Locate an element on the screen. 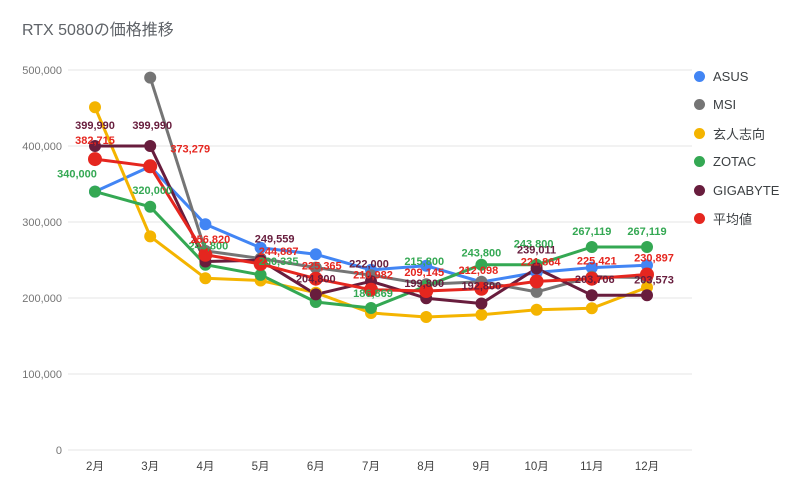 This screenshot has height=502, width=812. point-label-平均値: 244,887 is located at coordinates (279, 252).